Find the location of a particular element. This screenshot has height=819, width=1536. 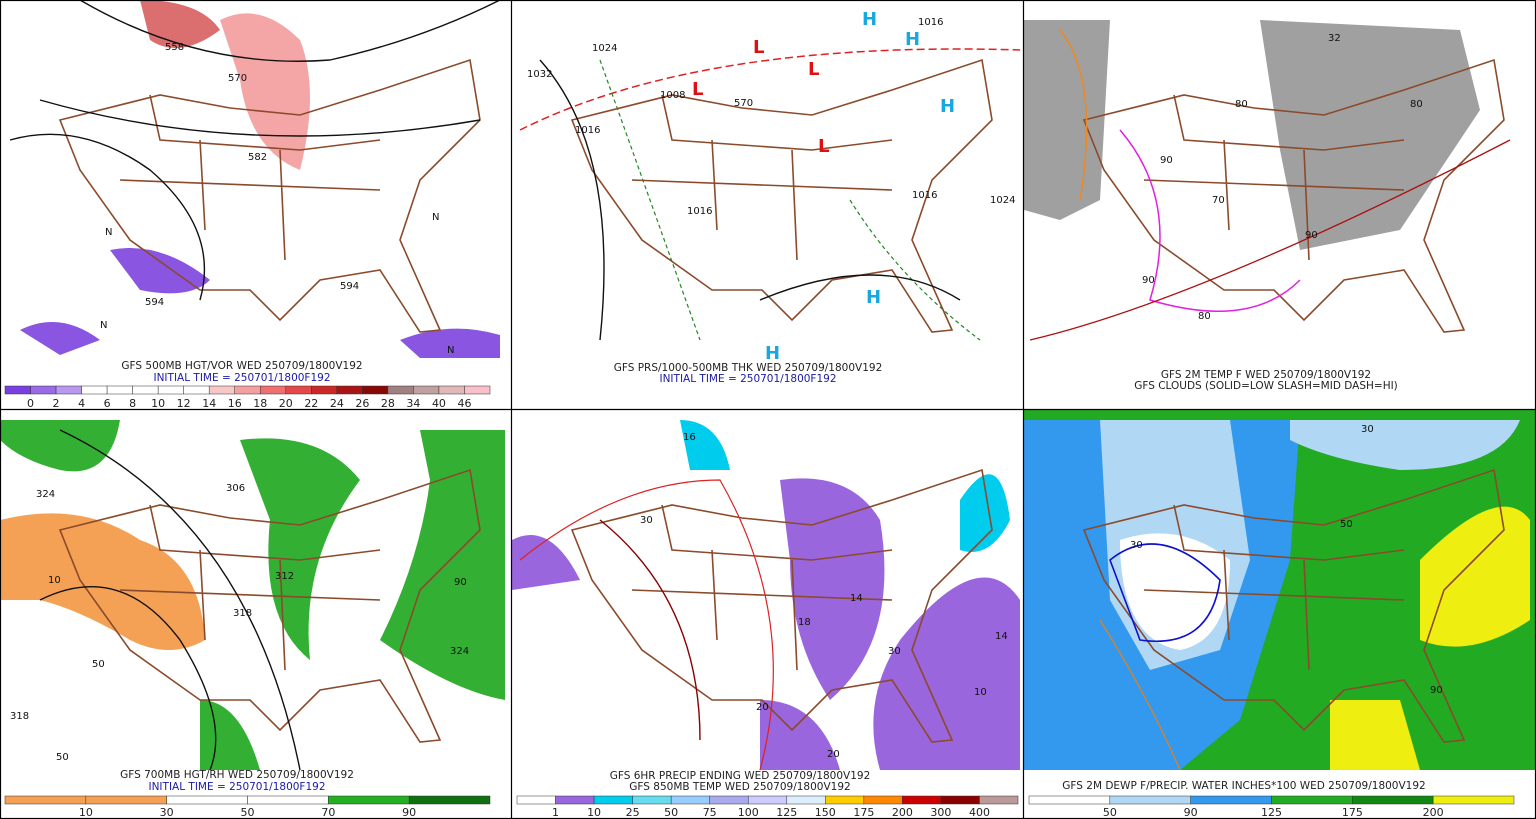

panel-2-map is located at coordinates (767, 180).